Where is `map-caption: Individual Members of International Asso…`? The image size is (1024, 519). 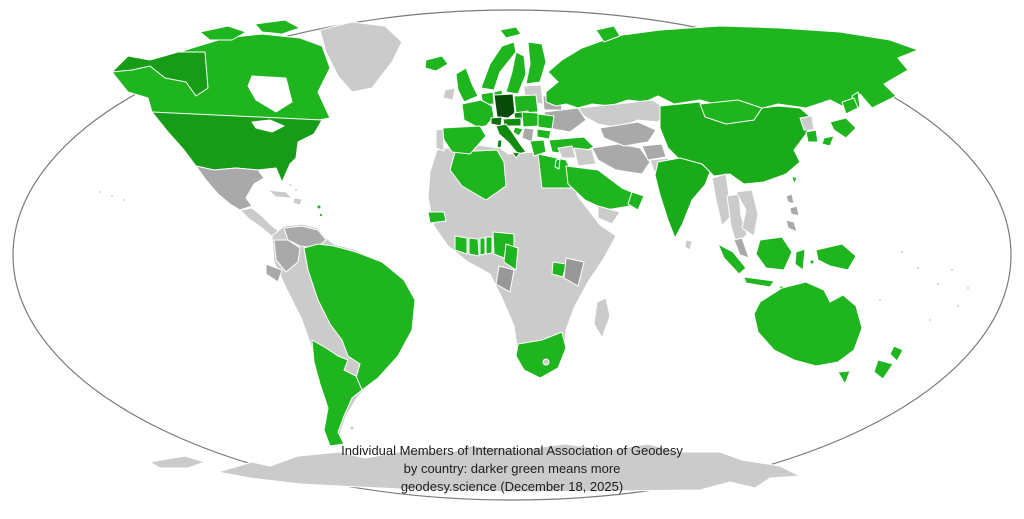
map-caption: Individual Members of International Asso… is located at coordinates (512, 469).